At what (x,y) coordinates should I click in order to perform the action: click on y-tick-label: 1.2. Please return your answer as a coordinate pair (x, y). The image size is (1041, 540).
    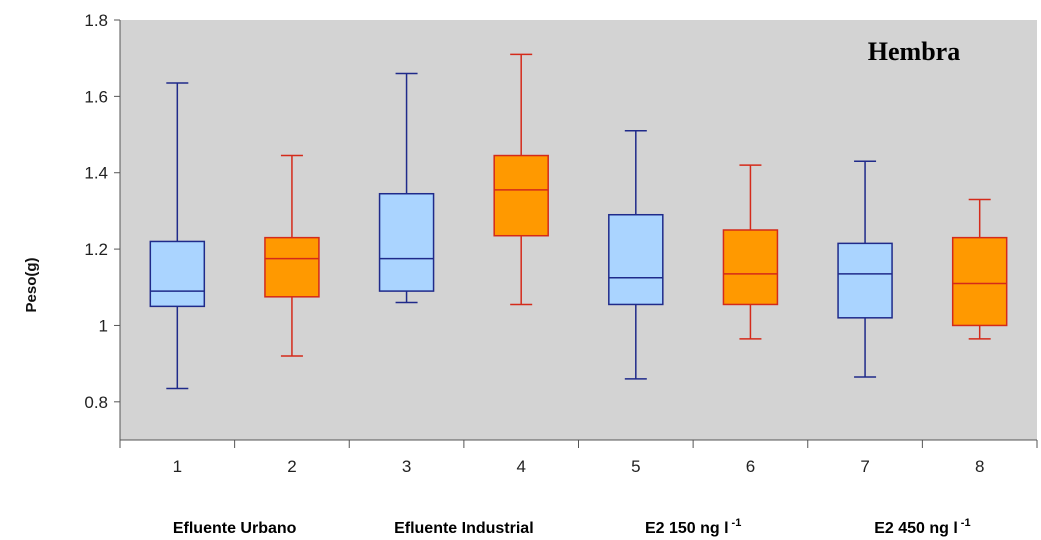
    Looking at the image, I should click on (96, 249).